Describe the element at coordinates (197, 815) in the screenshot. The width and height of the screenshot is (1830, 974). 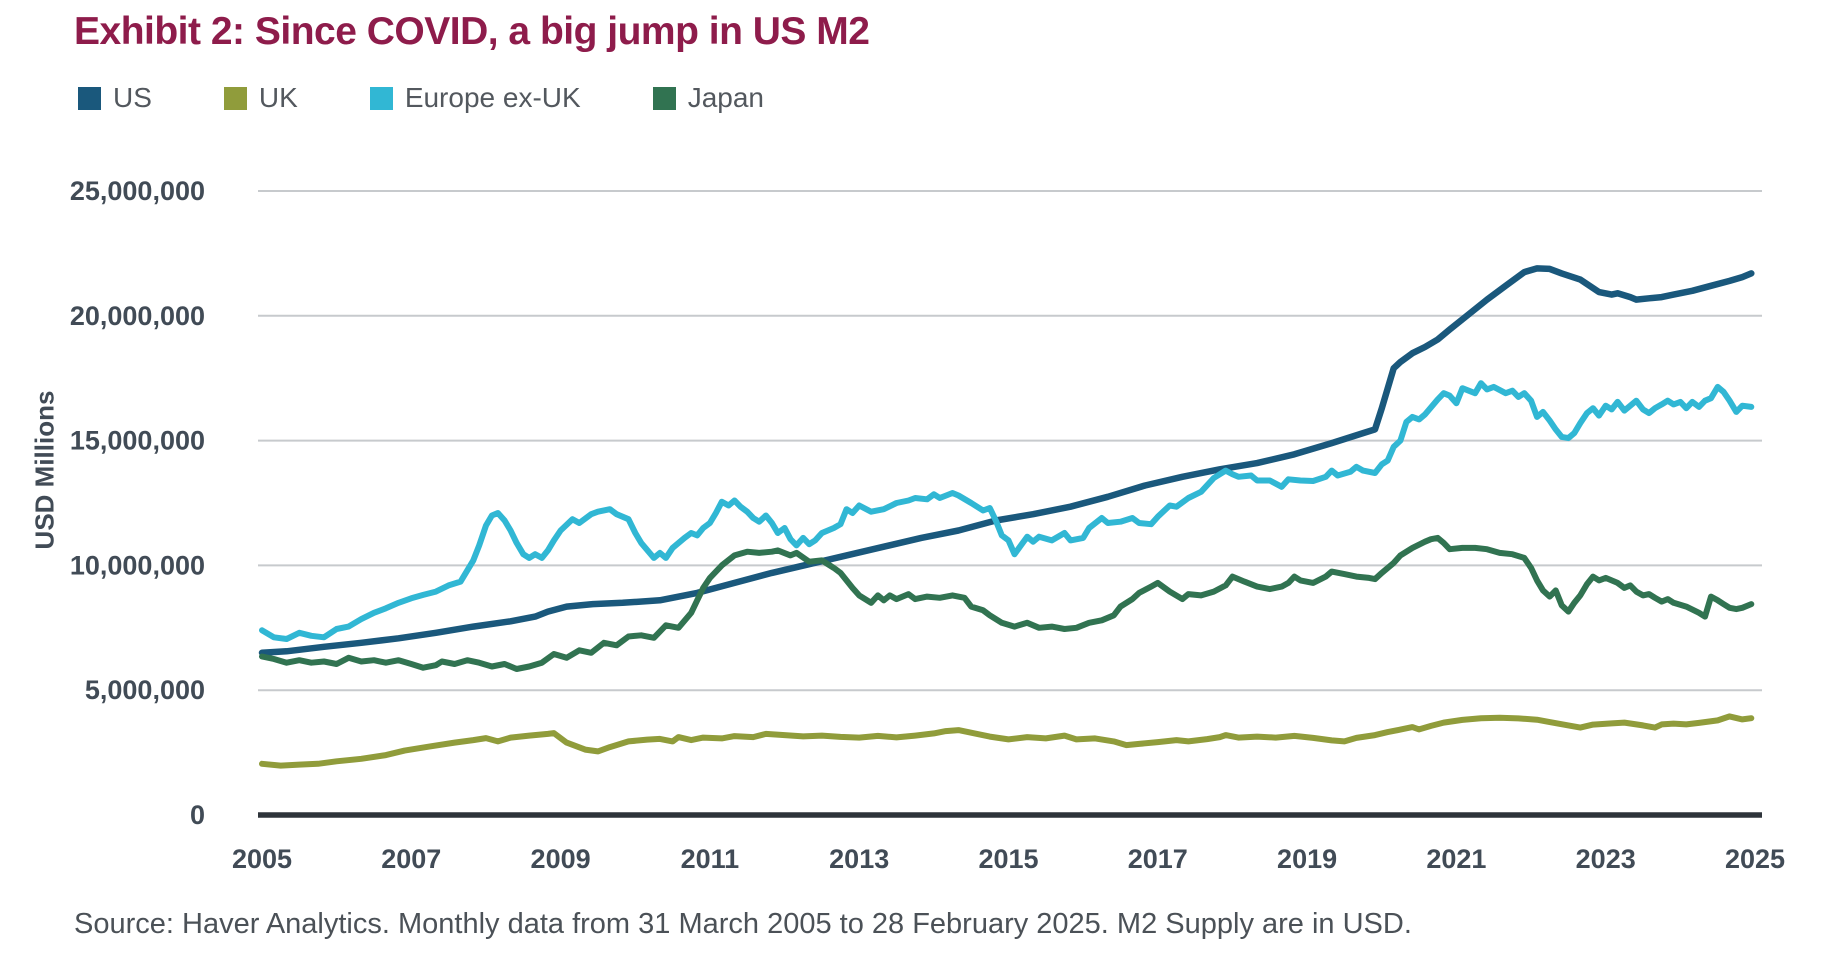
I see `y-tick-label: 0` at that location.